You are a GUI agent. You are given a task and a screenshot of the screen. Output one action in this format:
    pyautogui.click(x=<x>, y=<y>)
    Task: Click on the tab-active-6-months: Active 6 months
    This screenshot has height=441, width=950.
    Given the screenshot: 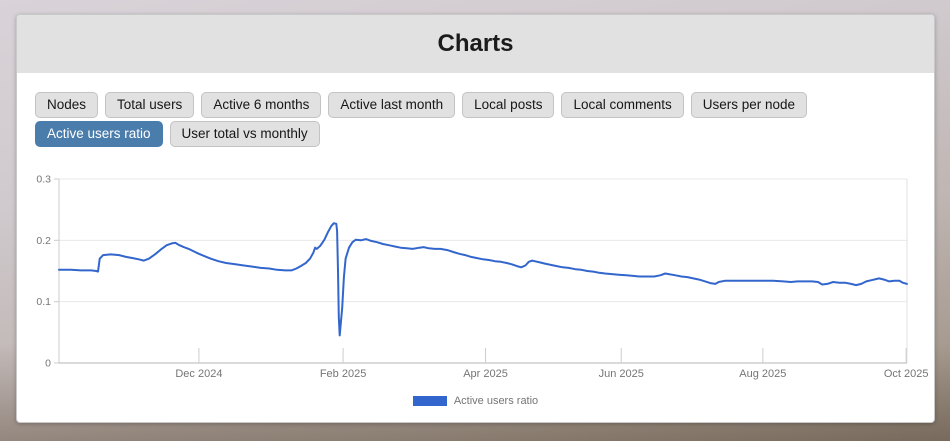 What is the action you would take?
    pyautogui.click(x=261, y=105)
    